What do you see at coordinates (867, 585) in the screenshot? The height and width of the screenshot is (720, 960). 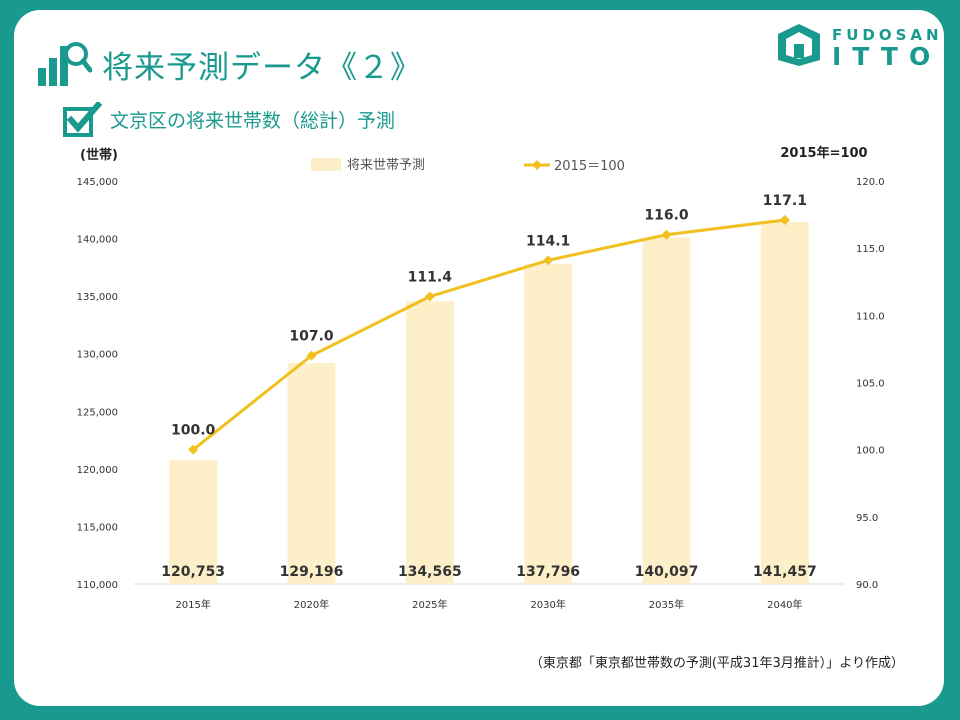 I see `right-tick-label: 90.0` at bounding box center [867, 585].